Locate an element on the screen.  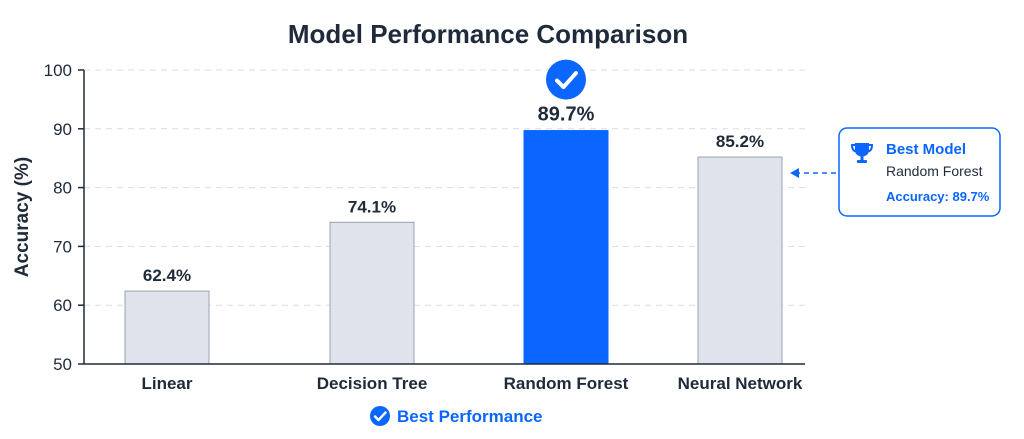
y-tick-label: 90 is located at coordinates (62, 129).